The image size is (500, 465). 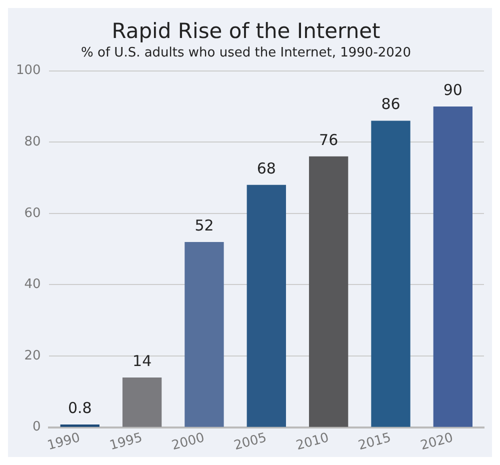 I want to click on x-tick-label: 2010, so click(x=312, y=442).